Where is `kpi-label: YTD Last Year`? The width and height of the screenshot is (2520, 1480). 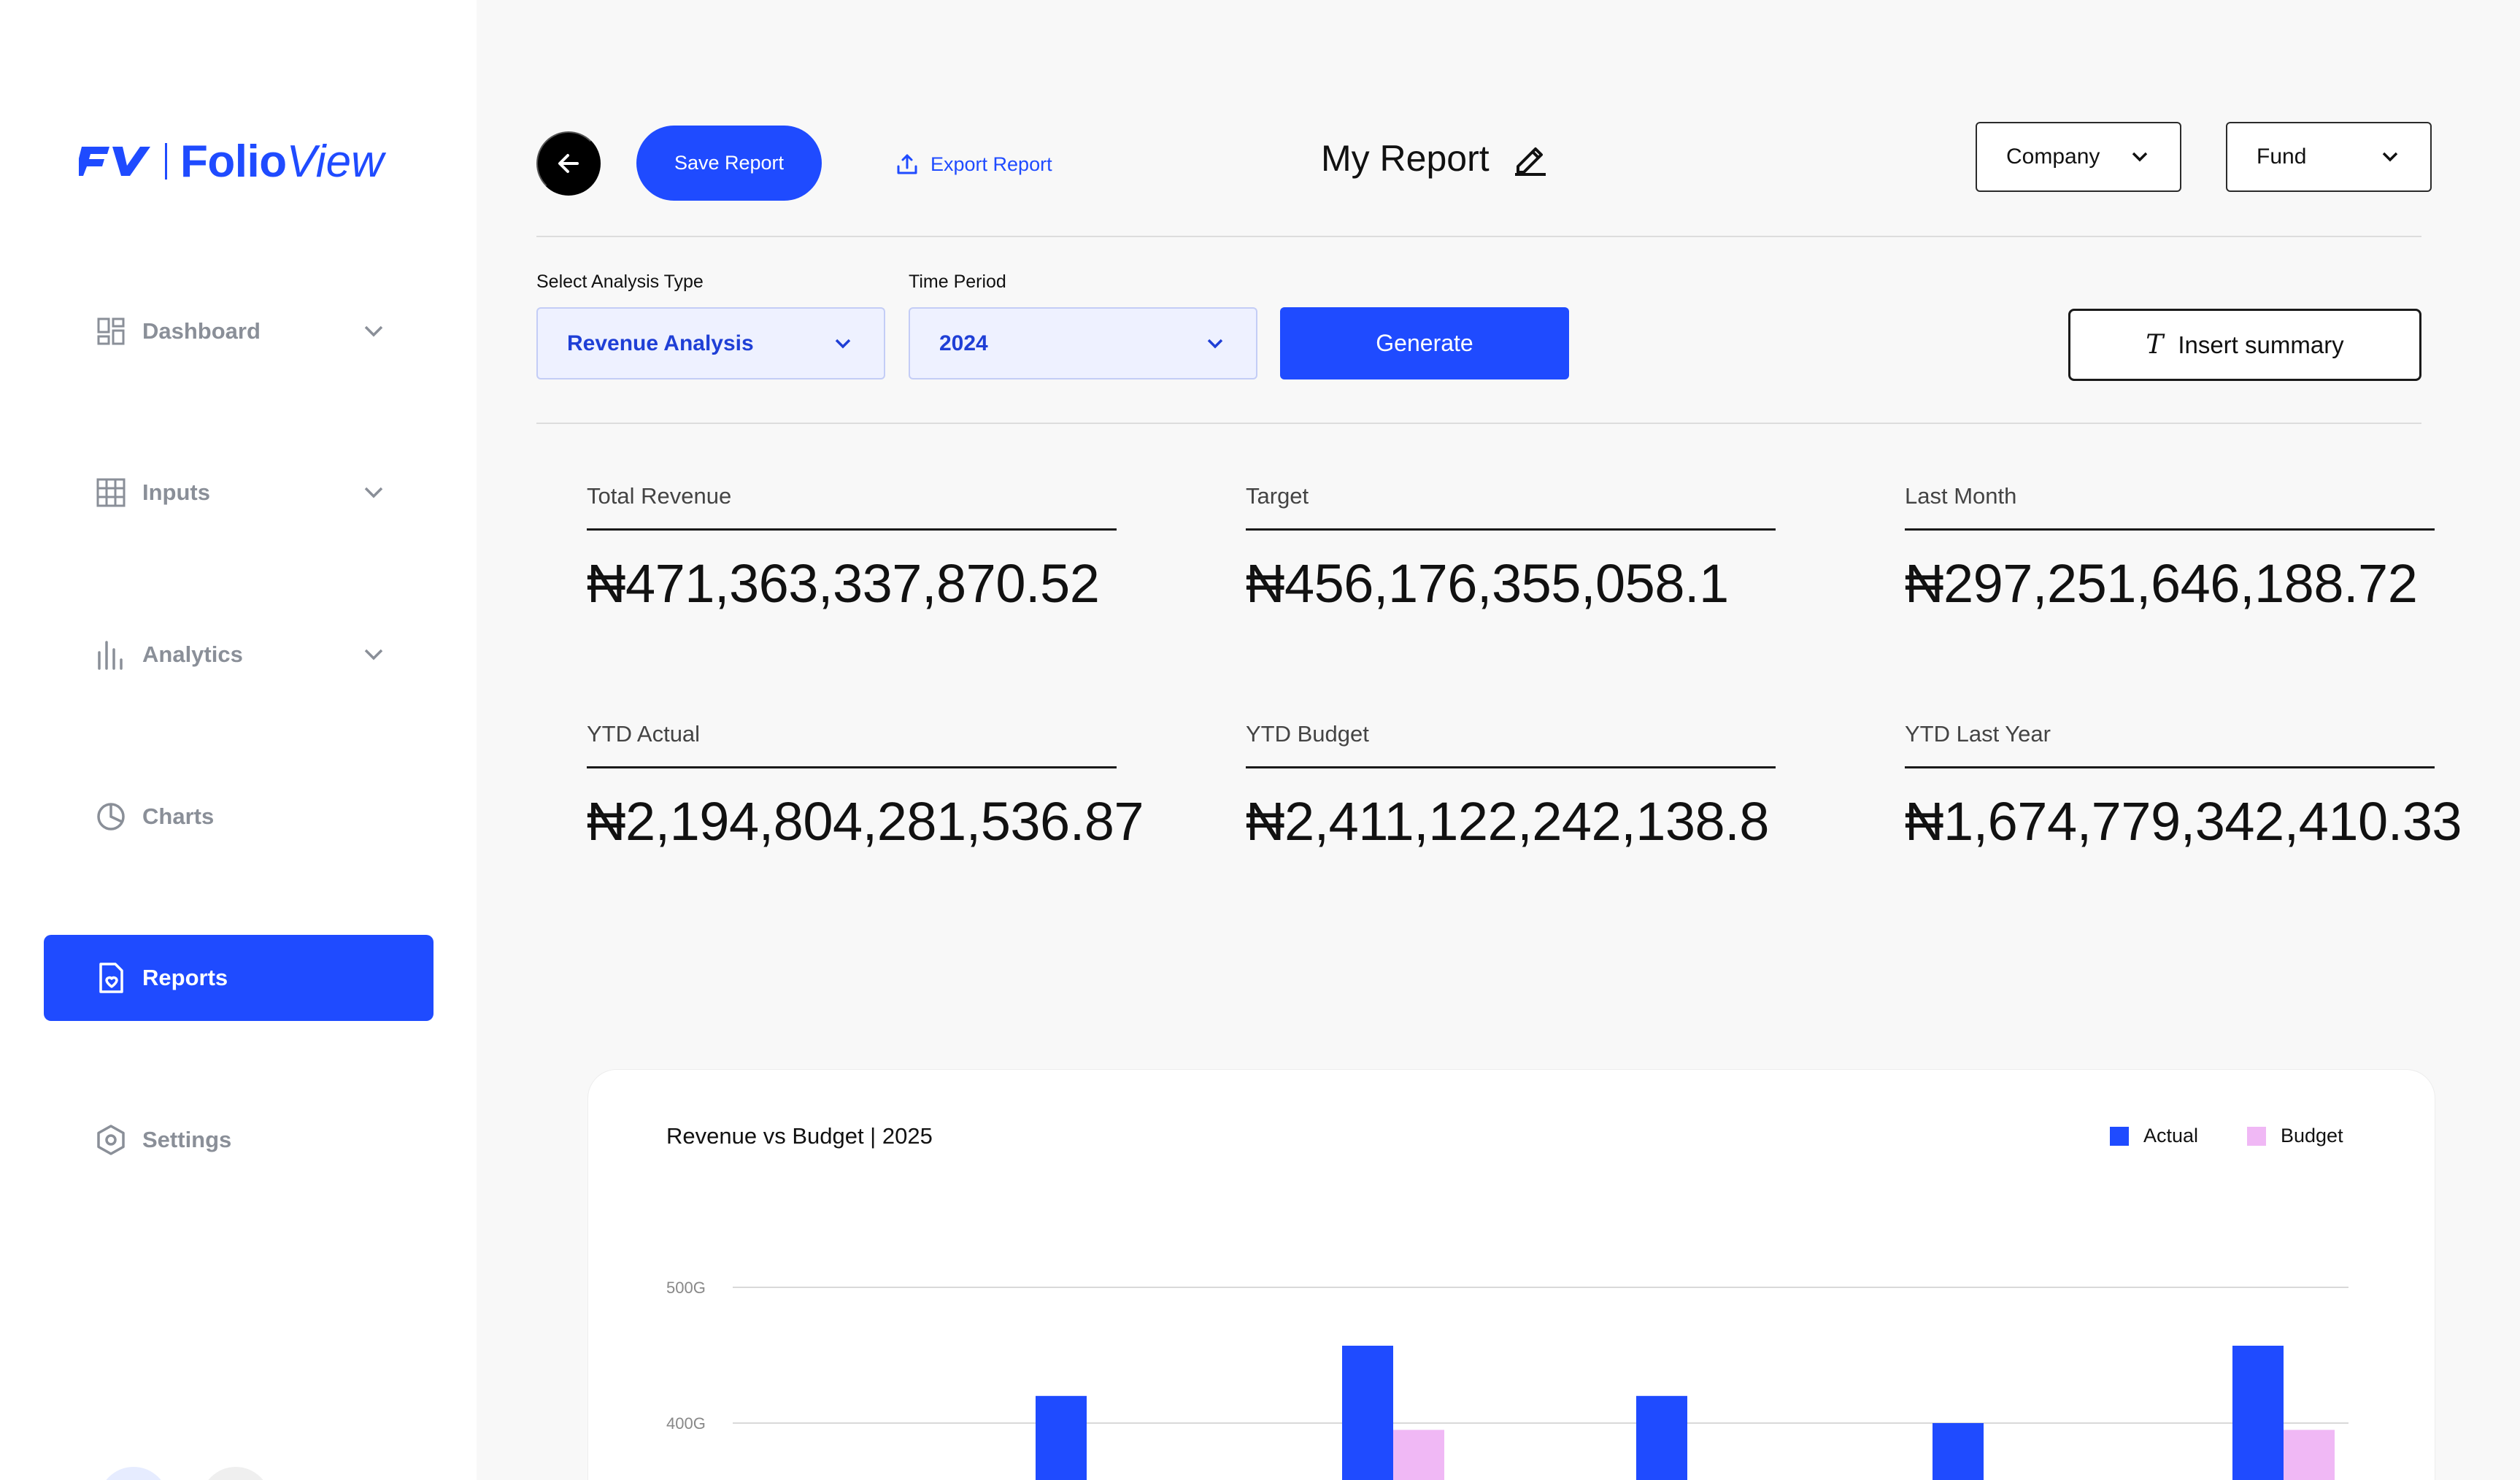
kpi-label: YTD Last Year is located at coordinates (1978, 734).